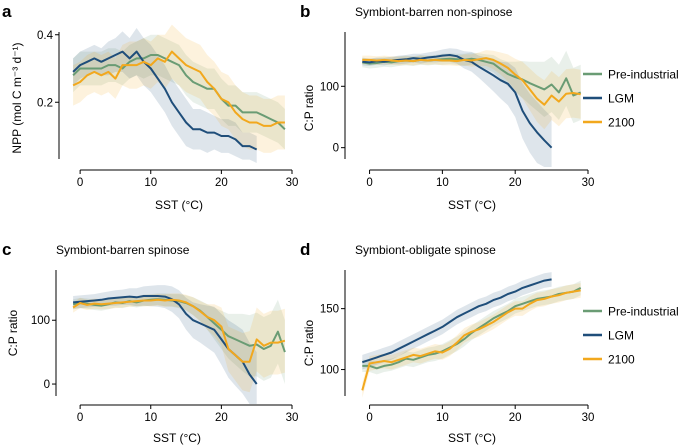 The height and width of the screenshot is (448, 685). I want to click on panel-a-series-lines, so click(179, 100).